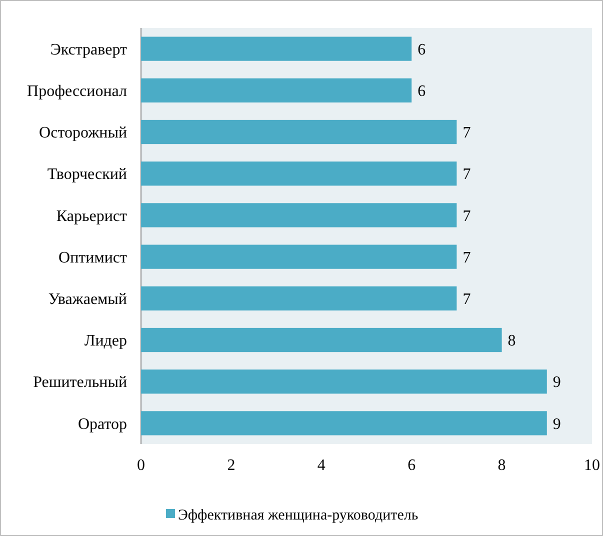  I want to click on y-tick-label: Профессионал, so click(77, 91).